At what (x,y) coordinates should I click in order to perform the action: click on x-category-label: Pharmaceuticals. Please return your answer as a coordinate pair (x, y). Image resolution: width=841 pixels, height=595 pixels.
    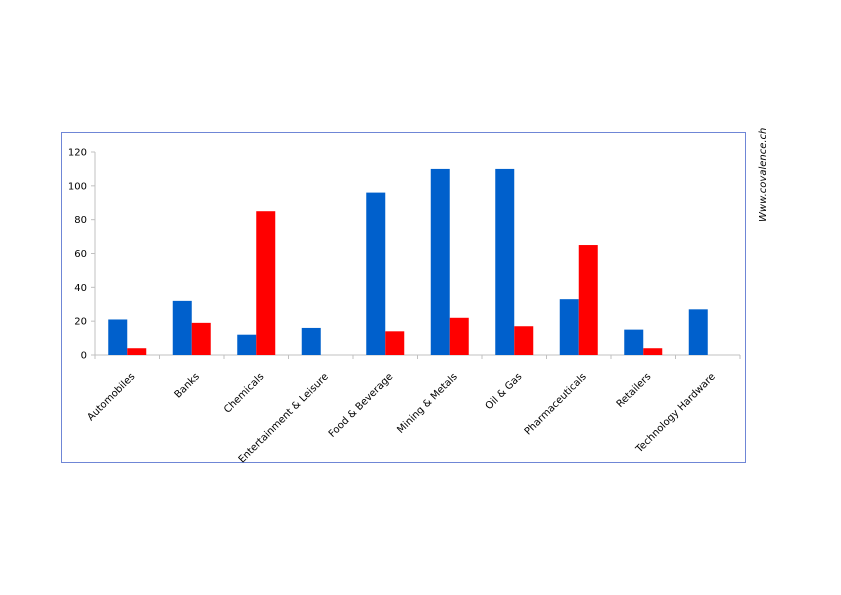
    Looking at the image, I should click on (556, 404).